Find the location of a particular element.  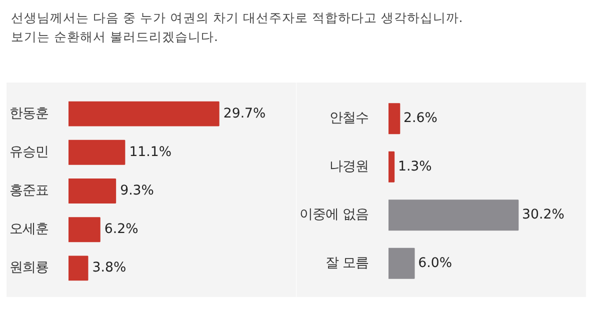

data-label: 29.7% is located at coordinates (244, 114).